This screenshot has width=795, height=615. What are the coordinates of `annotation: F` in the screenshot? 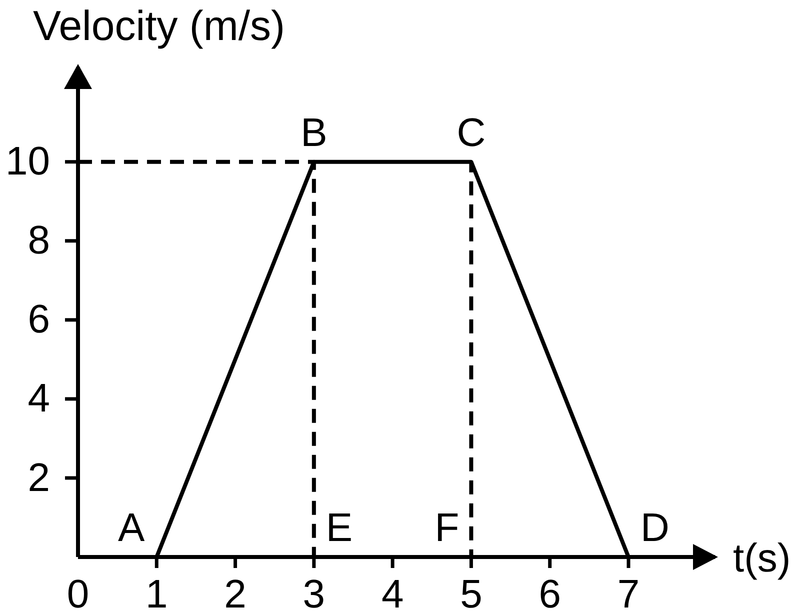 It's located at (447, 528).